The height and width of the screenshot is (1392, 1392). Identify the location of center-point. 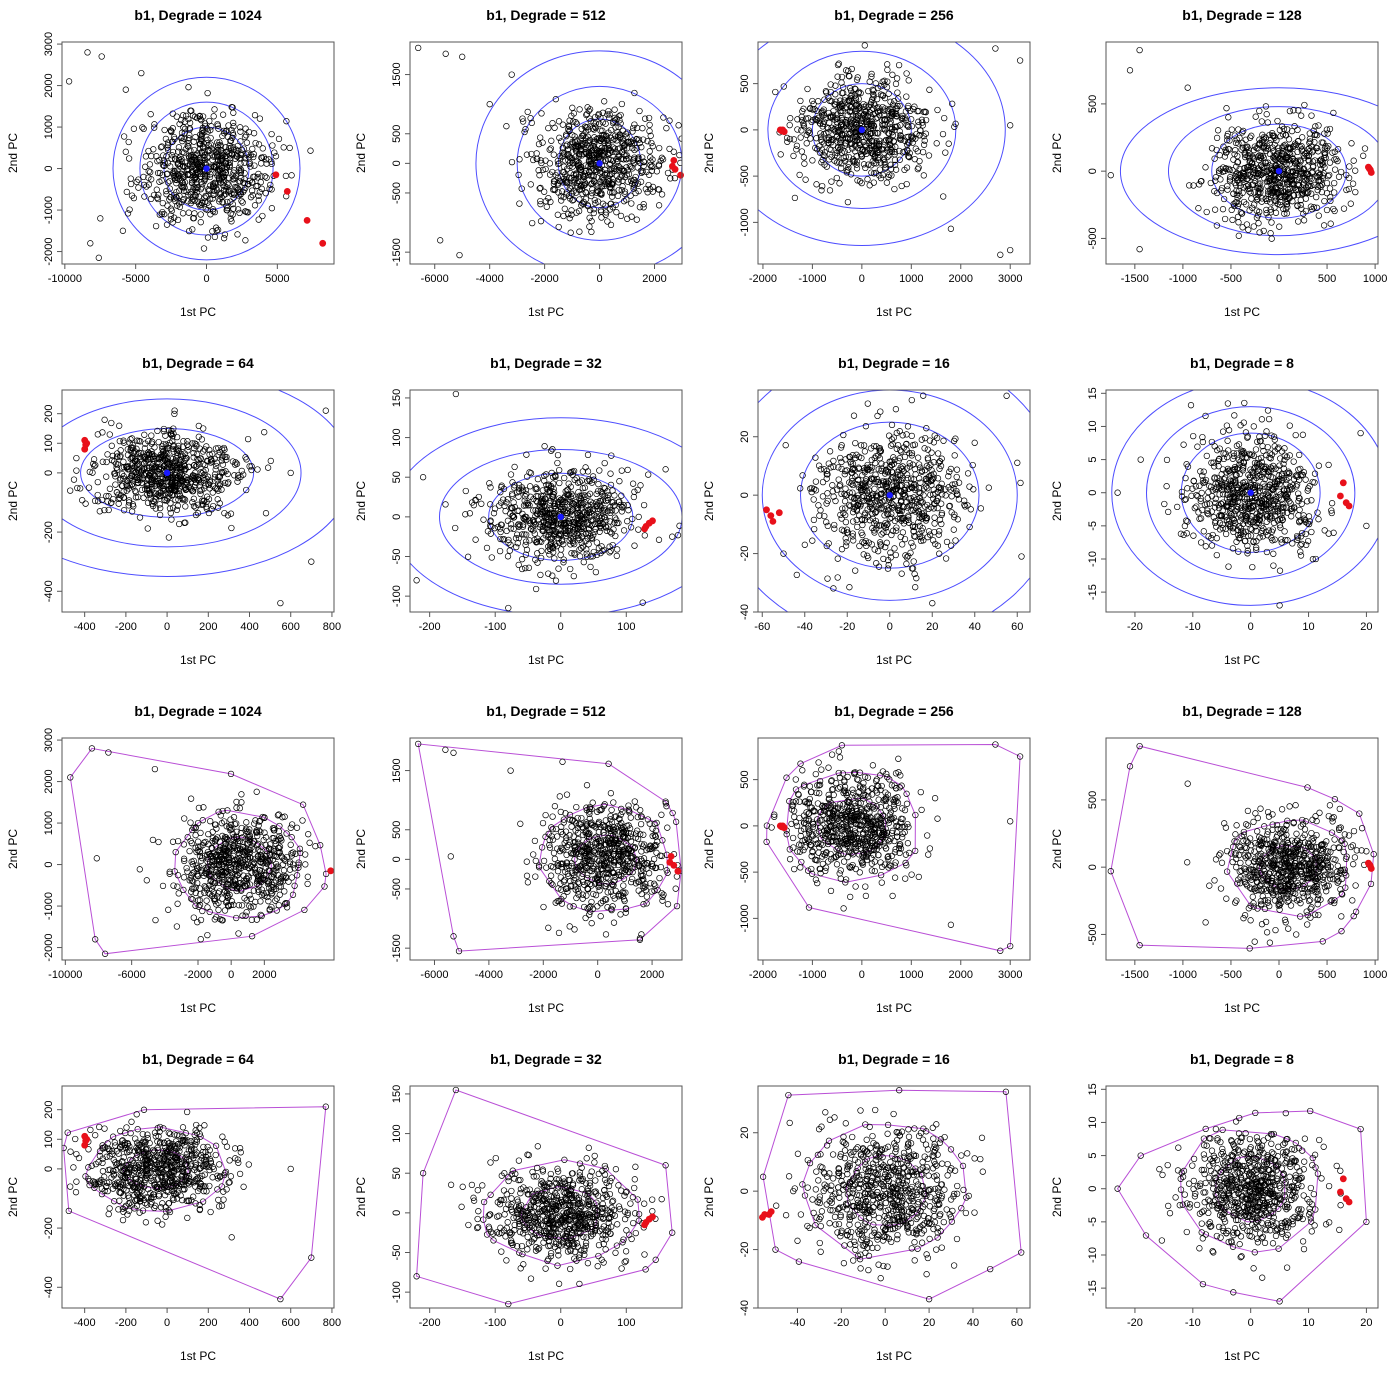
(561, 517).